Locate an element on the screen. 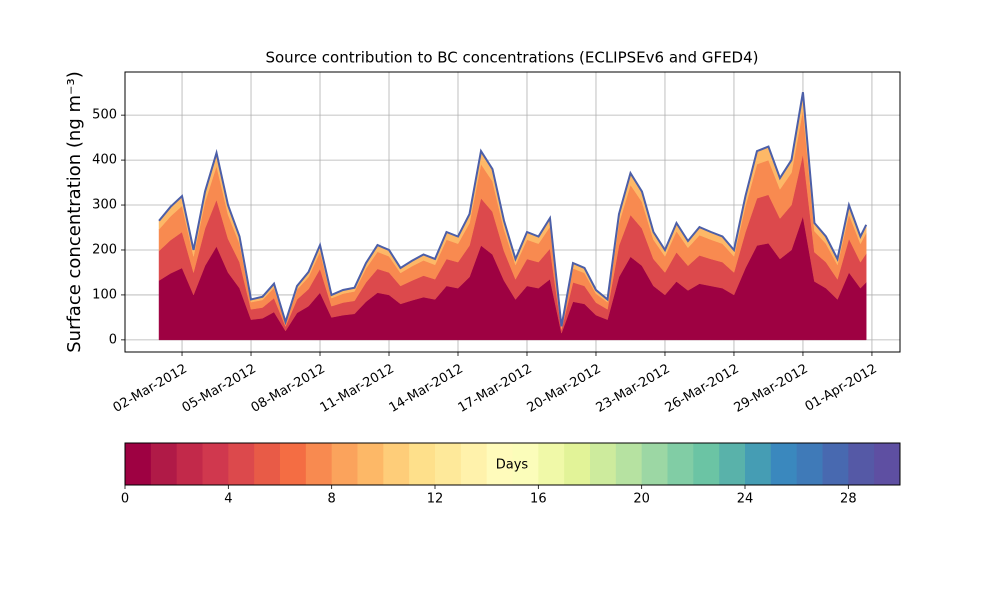  x-tick-label: 08-Mar-2012 is located at coordinates (288, 389).